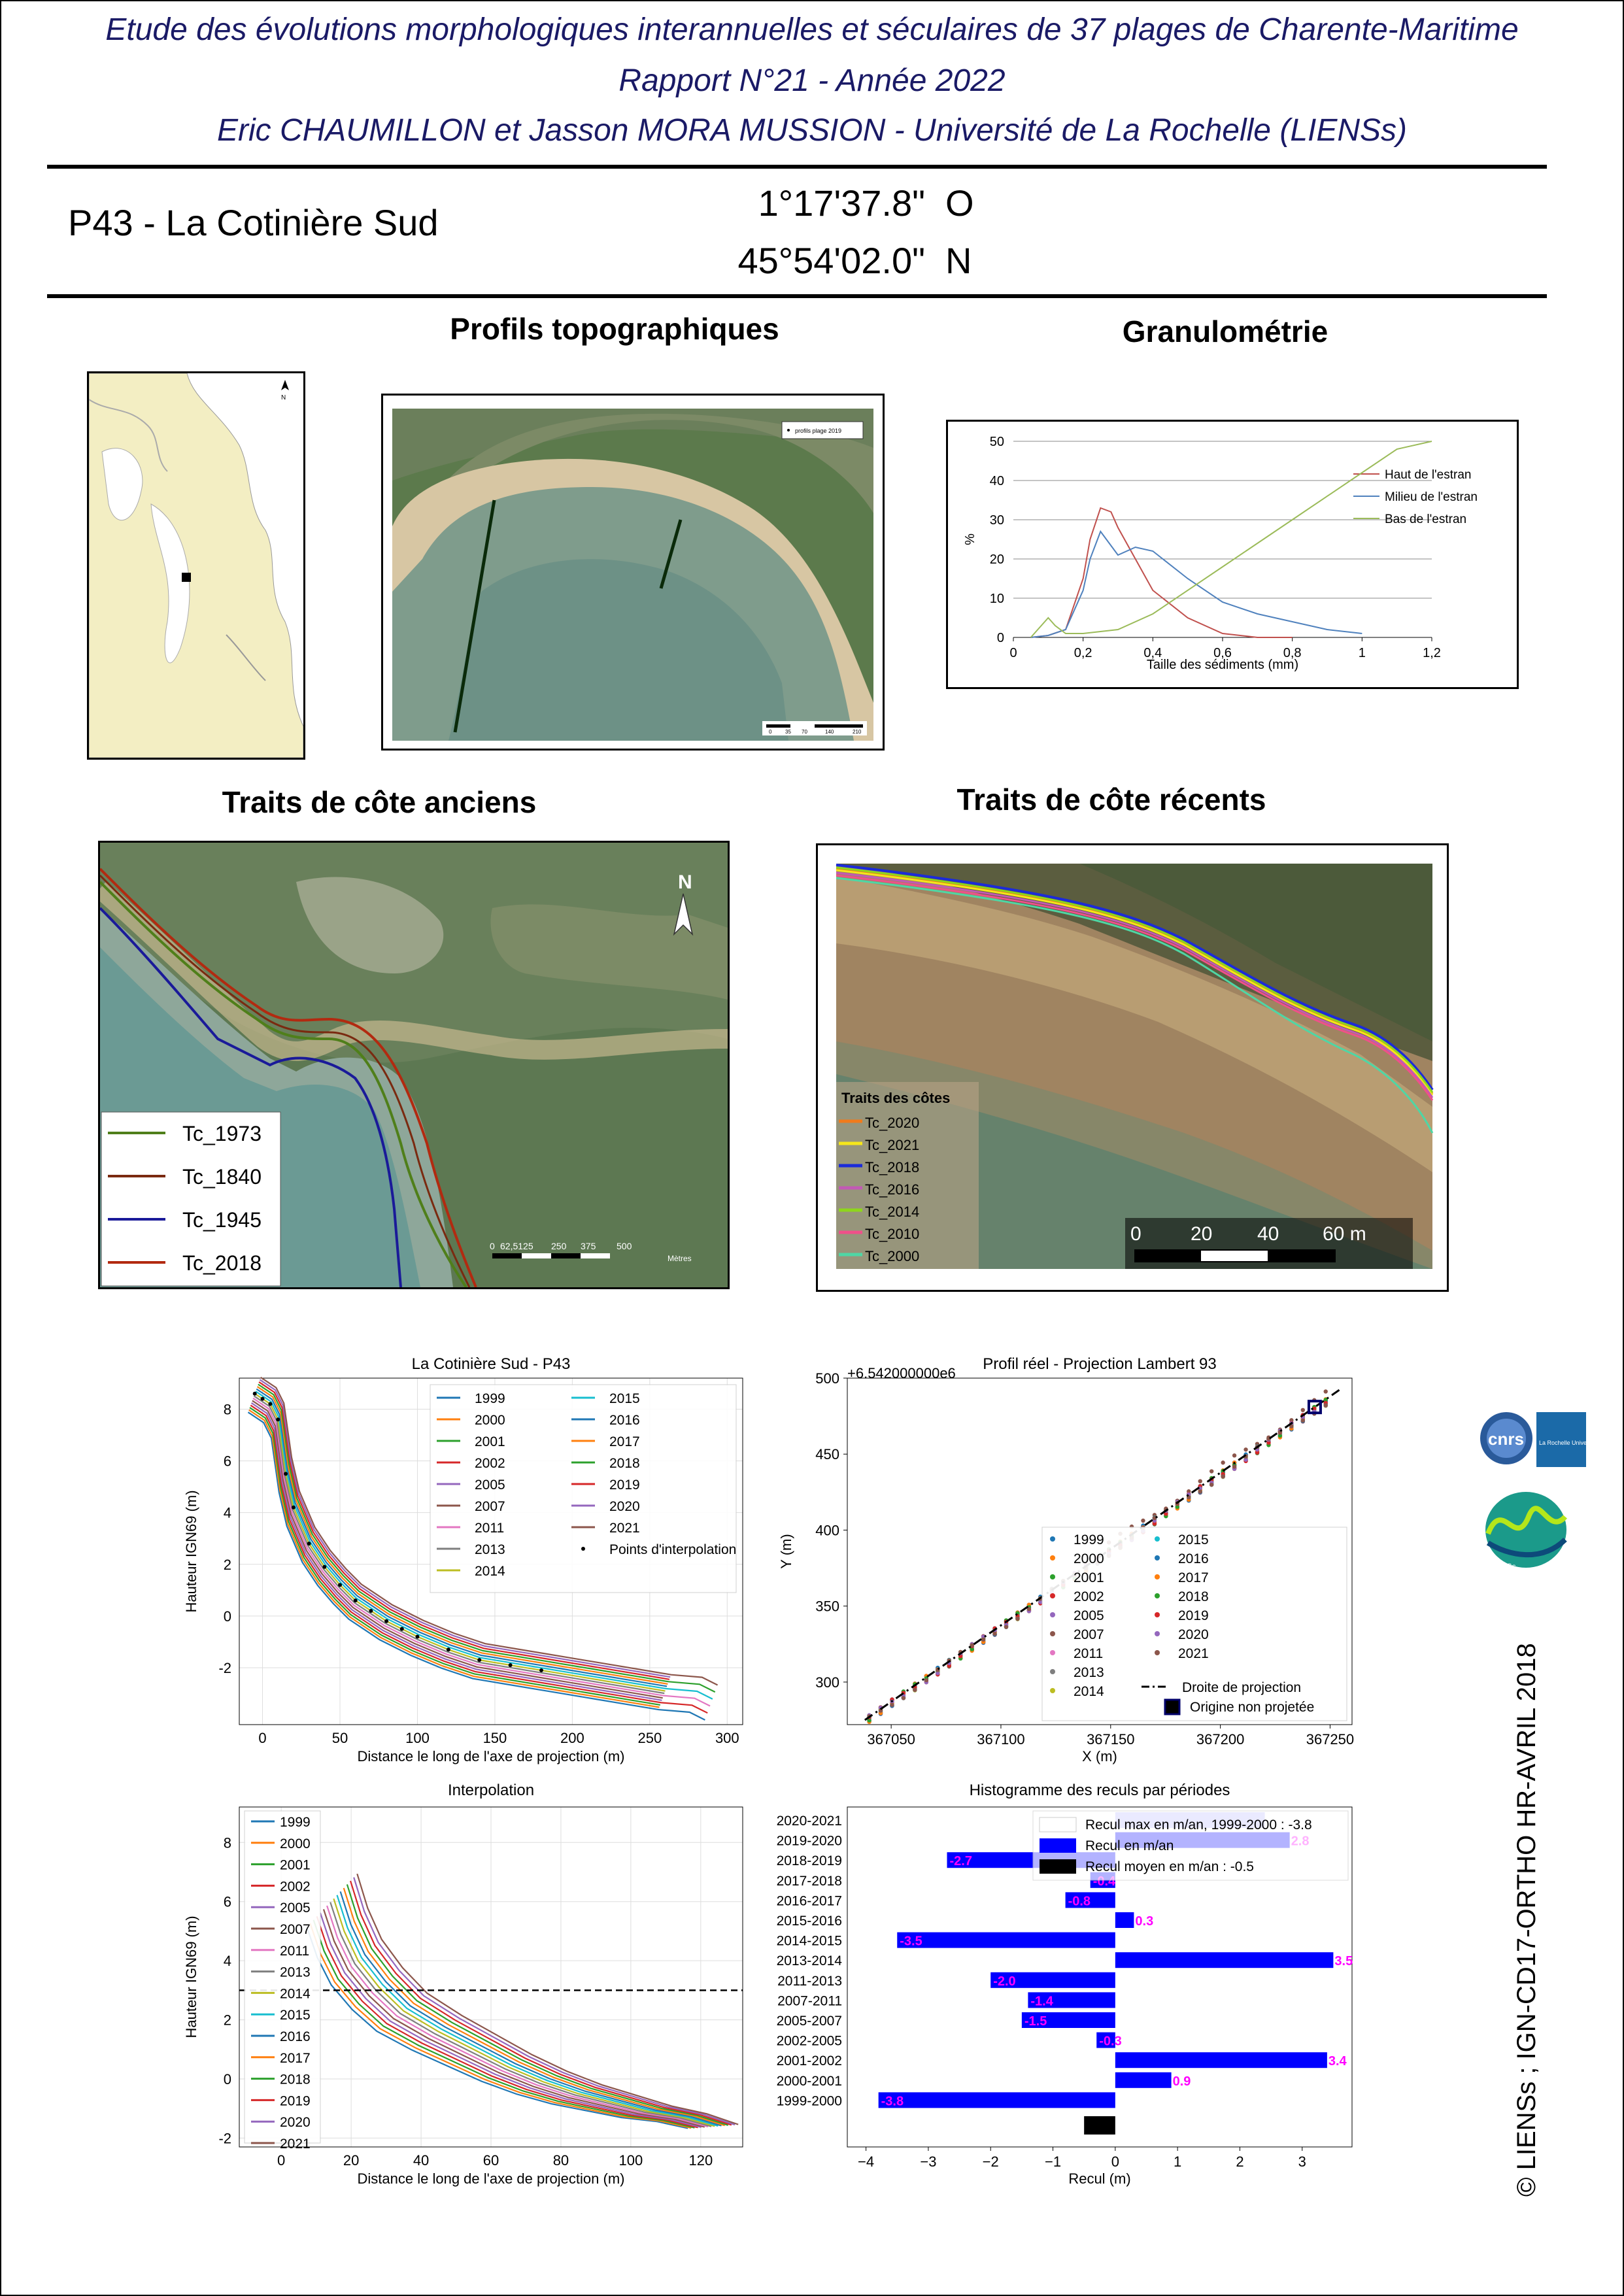 The image size is (1624, 2296). I want to click on chart-title: Interpolation, so click(491, 1790).